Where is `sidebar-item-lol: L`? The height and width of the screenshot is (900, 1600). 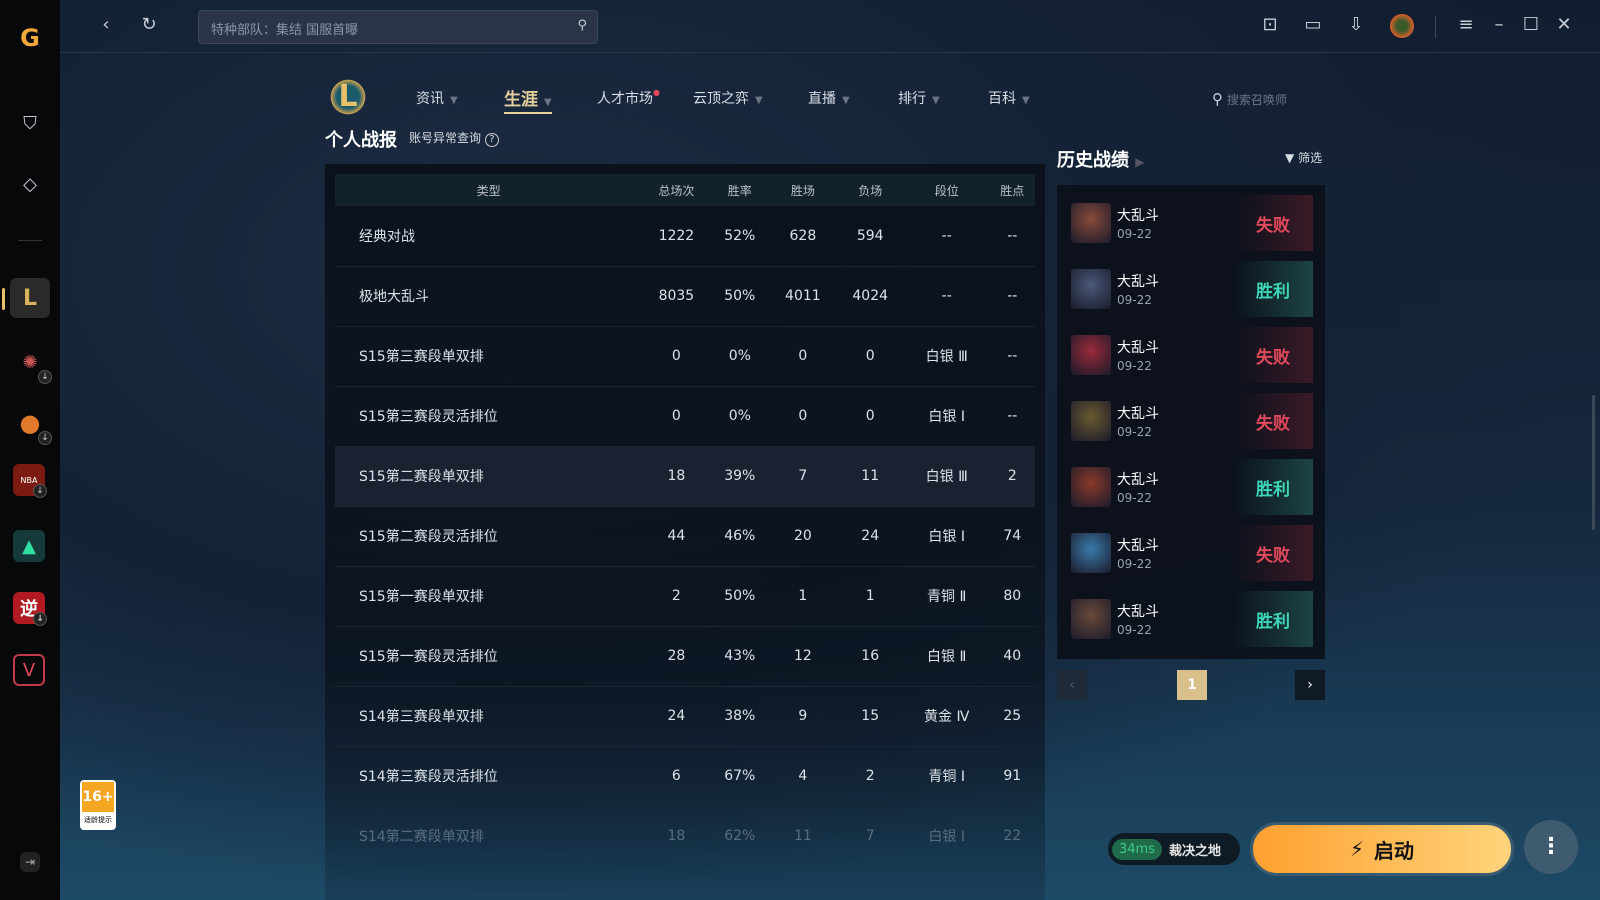
sidebar-item-lol: L is located at coordinates (30, 298).